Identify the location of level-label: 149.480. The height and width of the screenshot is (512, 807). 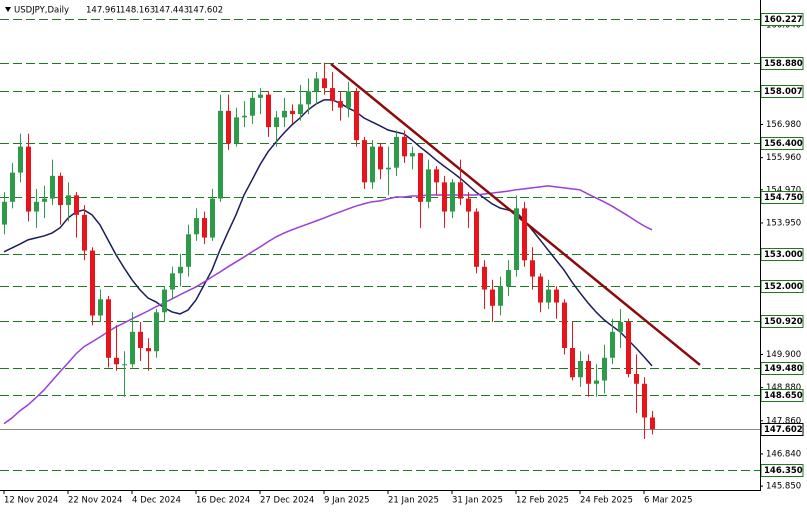
(783, 369).